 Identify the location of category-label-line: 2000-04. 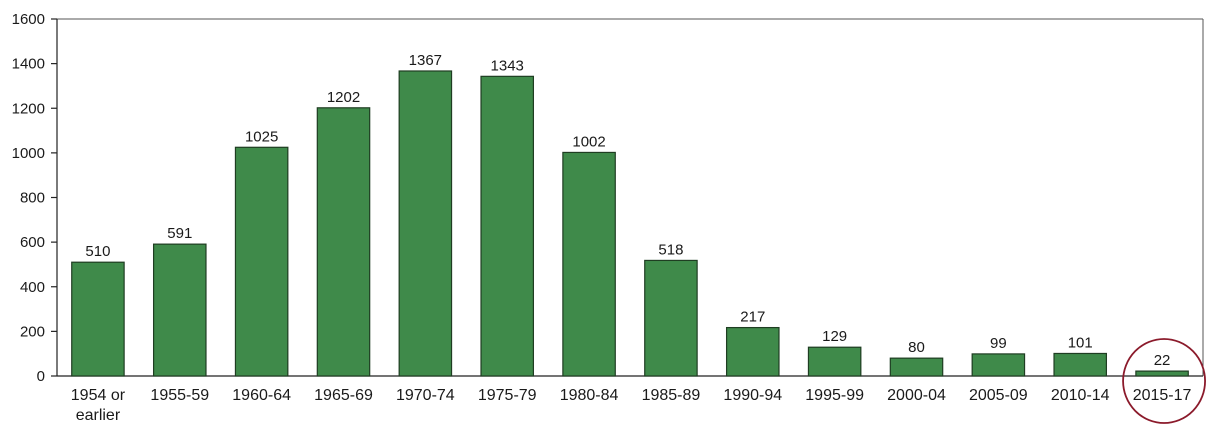
(916, 395).